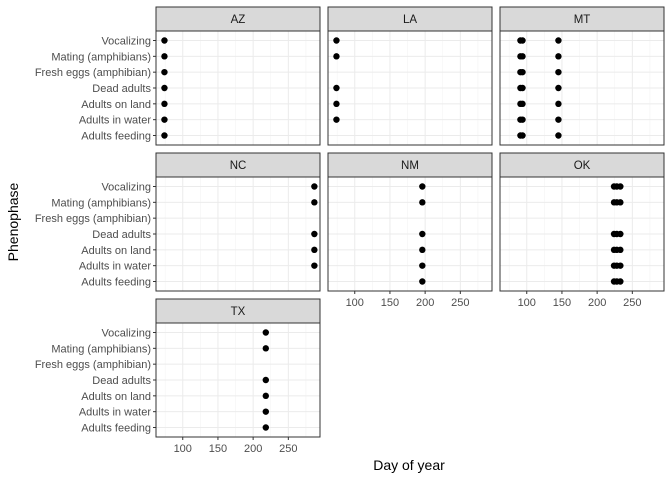  I want to click on x-axis-title: Day of year, so click(409, 465).